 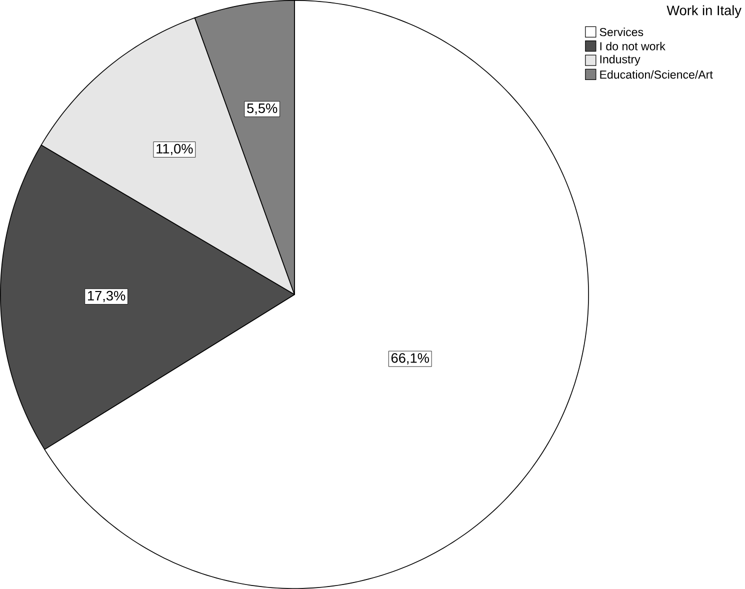 I want to click on slice-label: Services, so click(x=622, y=32).